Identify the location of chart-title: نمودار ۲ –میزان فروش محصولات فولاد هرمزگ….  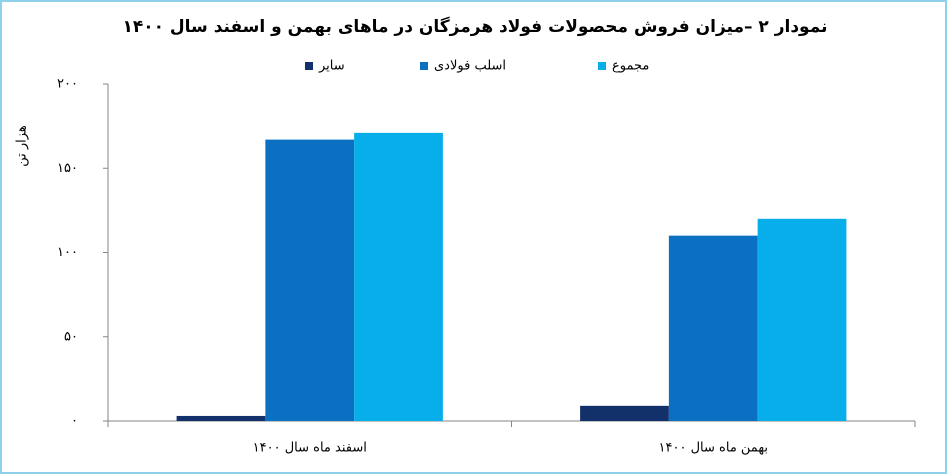
(474, 26).